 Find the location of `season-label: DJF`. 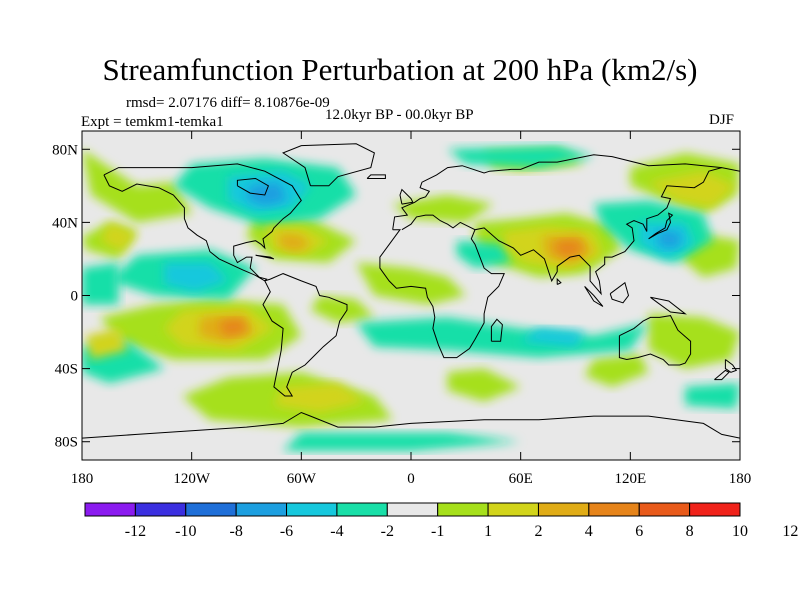

season-label: DJF is located at coordinates (722, 120).